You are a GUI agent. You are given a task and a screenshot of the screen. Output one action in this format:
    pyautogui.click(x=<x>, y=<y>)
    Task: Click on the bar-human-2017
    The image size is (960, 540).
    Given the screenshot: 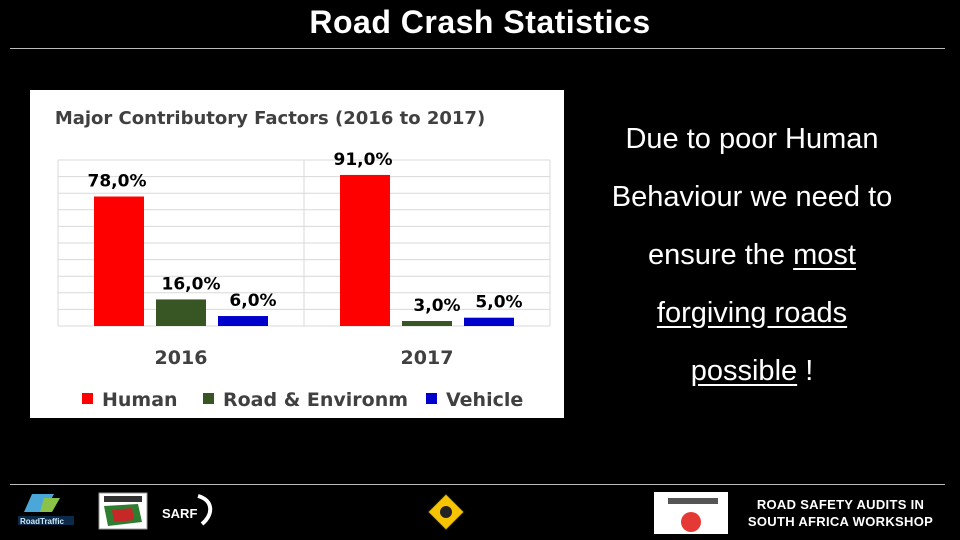 What is the action you would take?
    pyautogui.click(x=365, y=250)
    